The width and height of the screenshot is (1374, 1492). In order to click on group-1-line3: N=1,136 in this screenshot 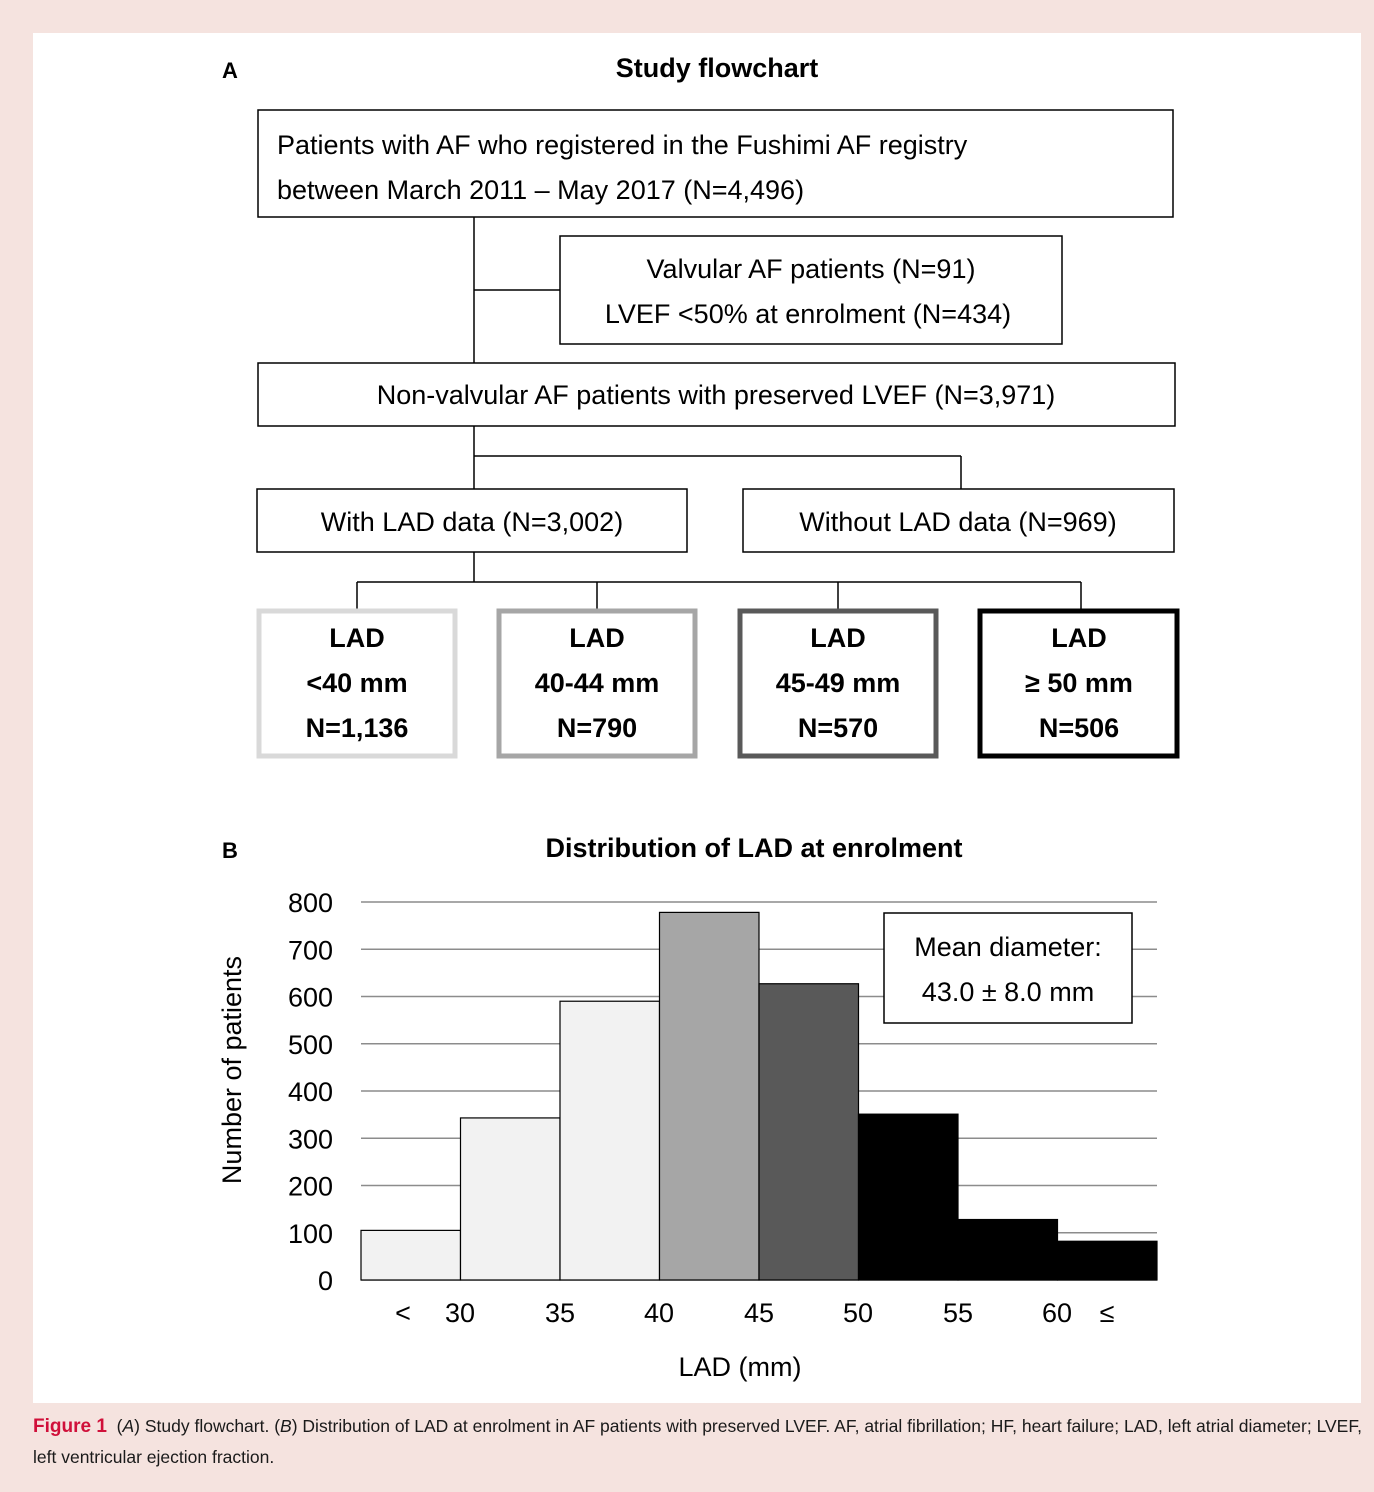, I will do `click(357, 728)`.